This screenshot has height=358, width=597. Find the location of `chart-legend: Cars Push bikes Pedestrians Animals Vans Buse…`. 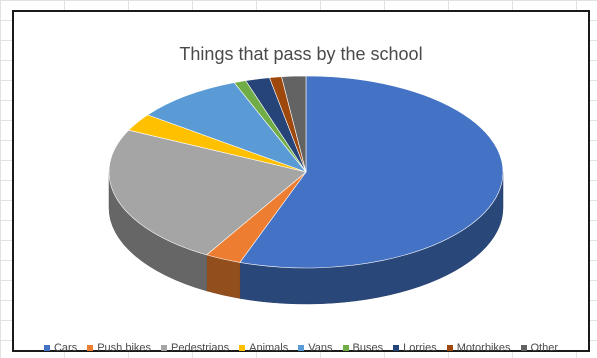

chart-legend: Cars Push bikes Pedestrians Animals Vans Buse… is located at coordinates (301, 348).